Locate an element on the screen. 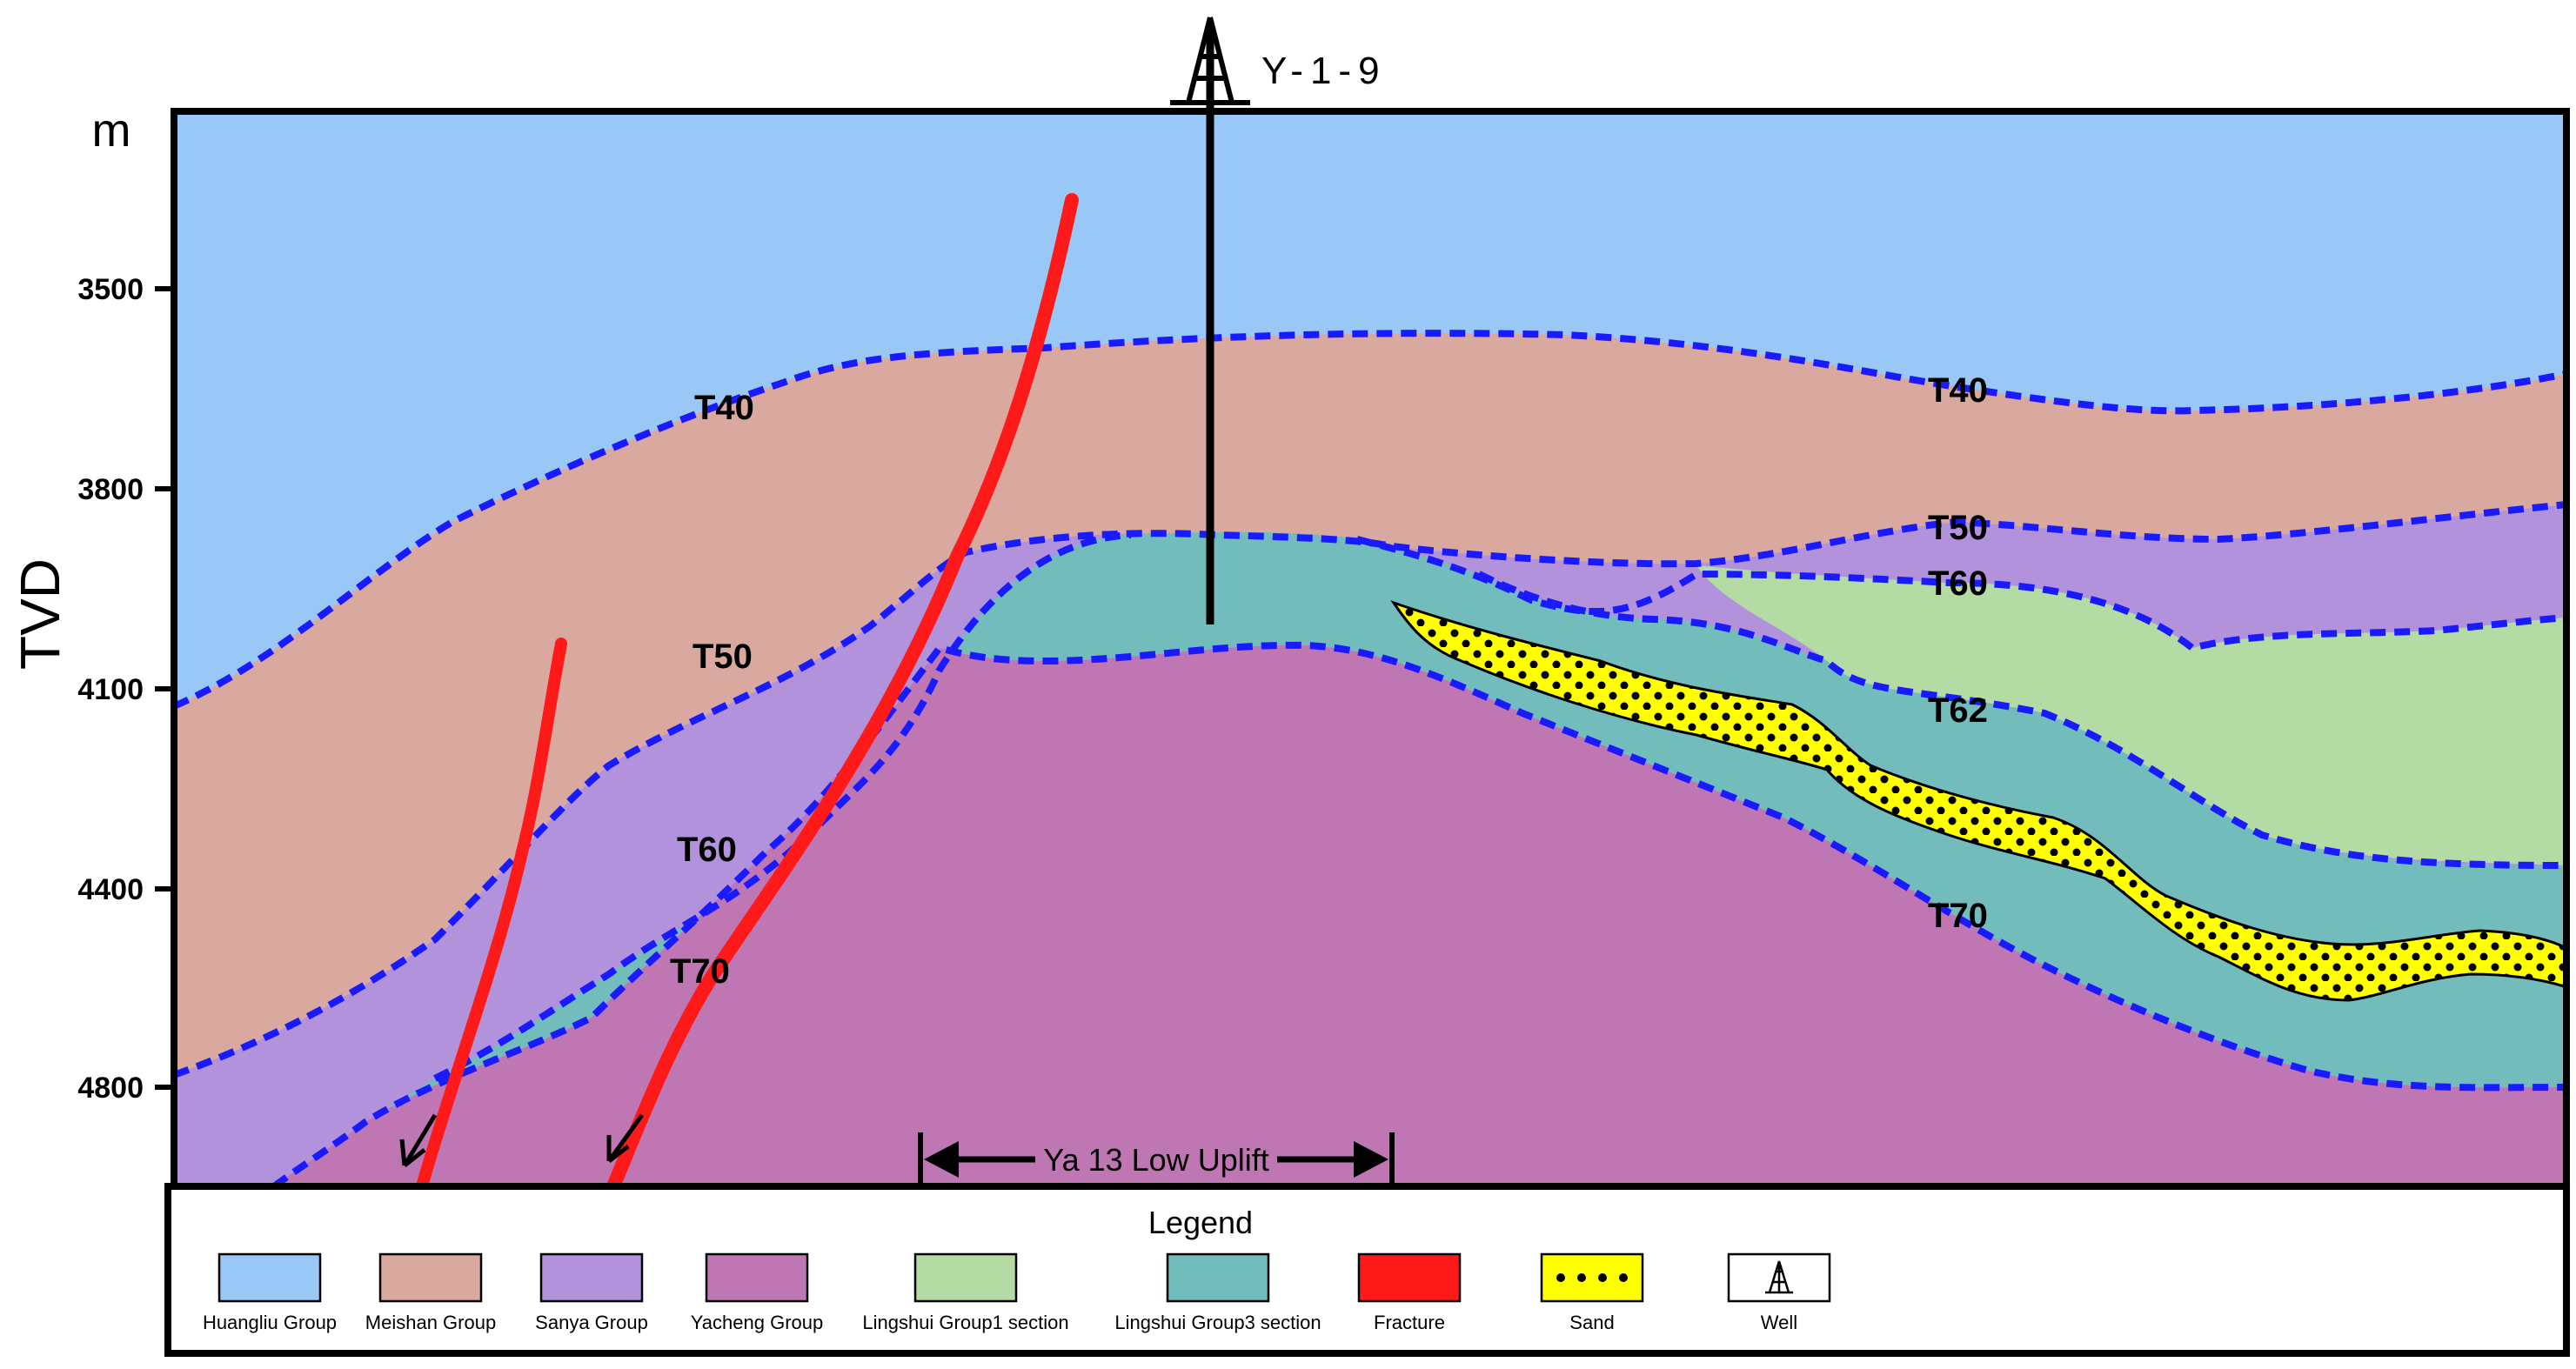  horizon-label-t40-right: T40 is located at coordinates (1958, 391).